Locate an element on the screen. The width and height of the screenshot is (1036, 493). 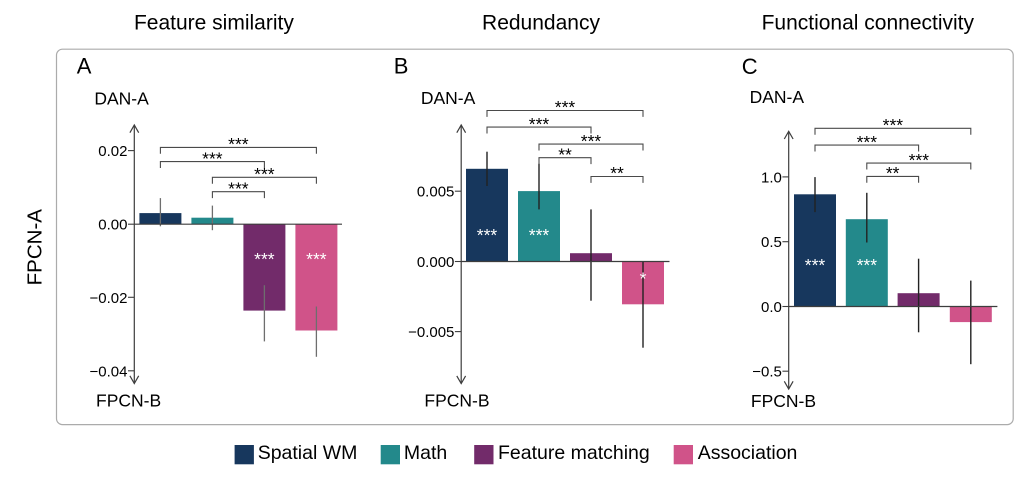
svg-text: Spatial WM is located at coordinates (308, 453).